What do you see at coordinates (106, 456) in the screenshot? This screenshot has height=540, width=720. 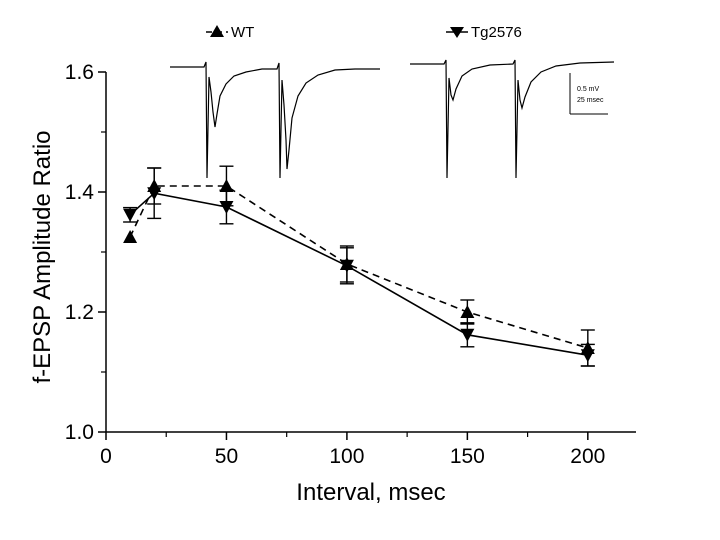 I see `x-tick-label: 0` at bounding box center [106, 456].